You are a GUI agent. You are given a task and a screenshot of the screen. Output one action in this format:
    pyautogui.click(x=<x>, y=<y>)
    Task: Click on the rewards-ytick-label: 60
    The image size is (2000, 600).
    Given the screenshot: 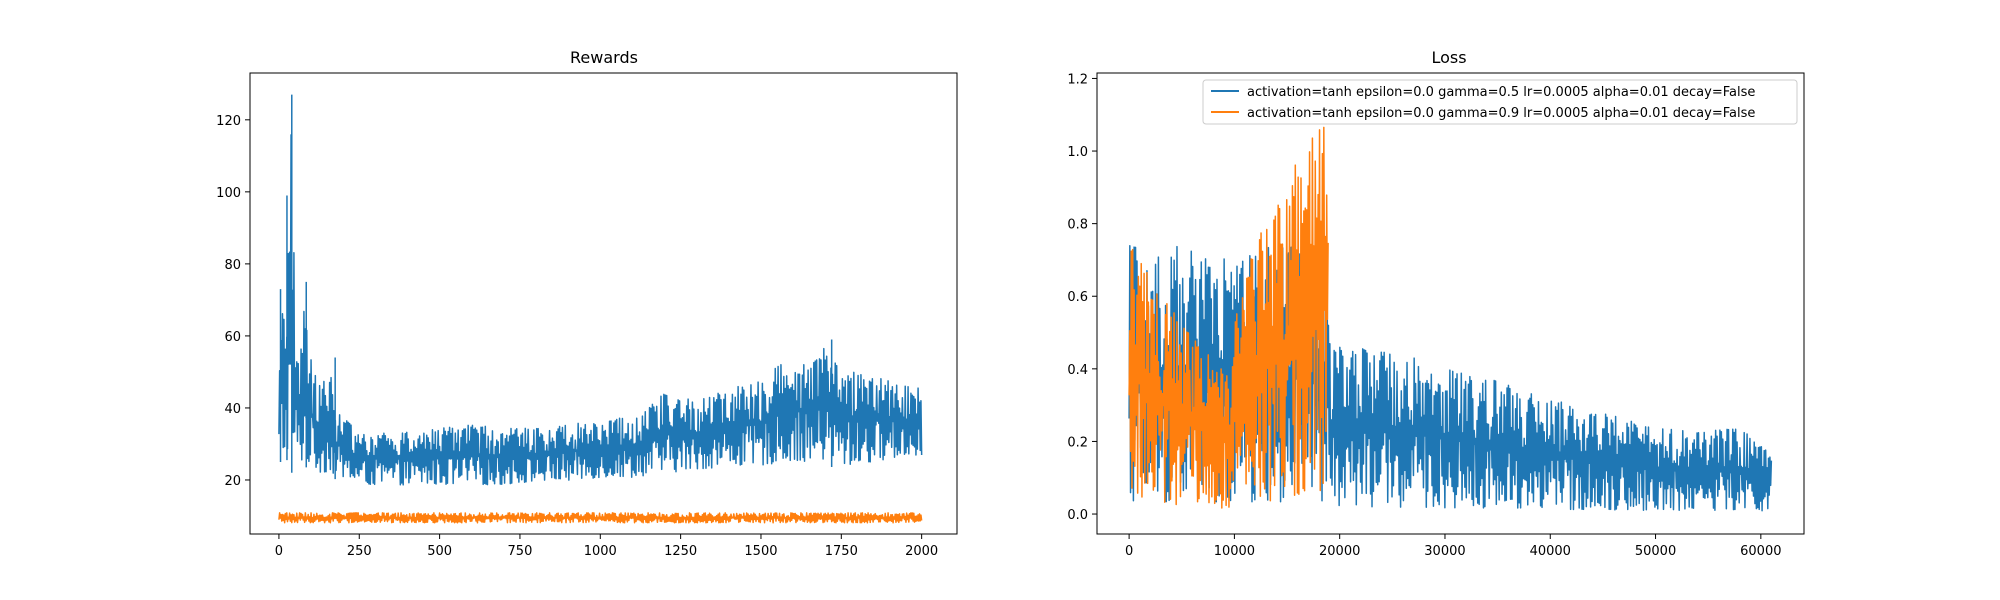 What is the action you would take?
    pyautogui.click(x=232, y=337)
    